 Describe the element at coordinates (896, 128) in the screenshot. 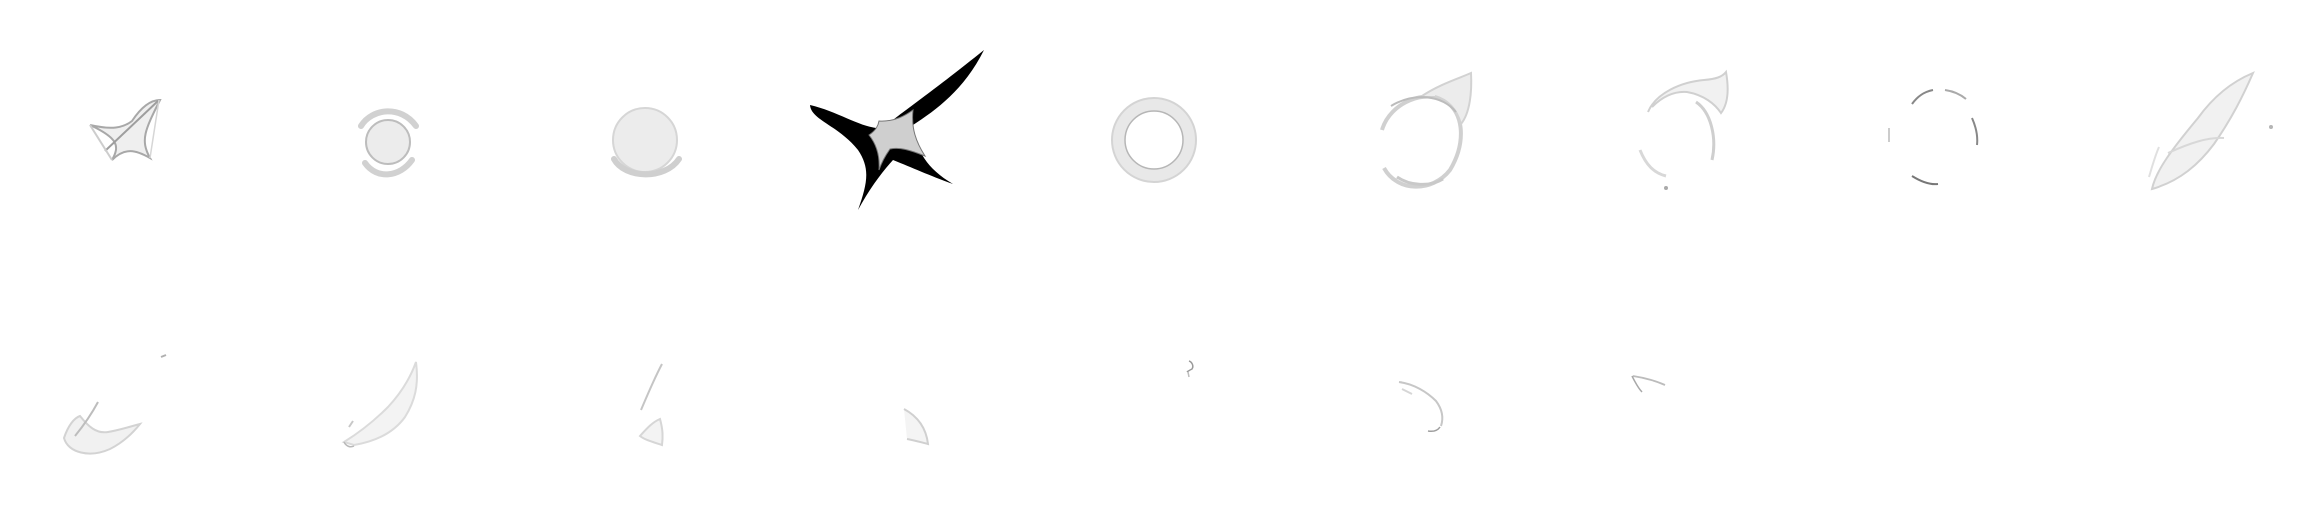

I see `black-star-icon` at that location.